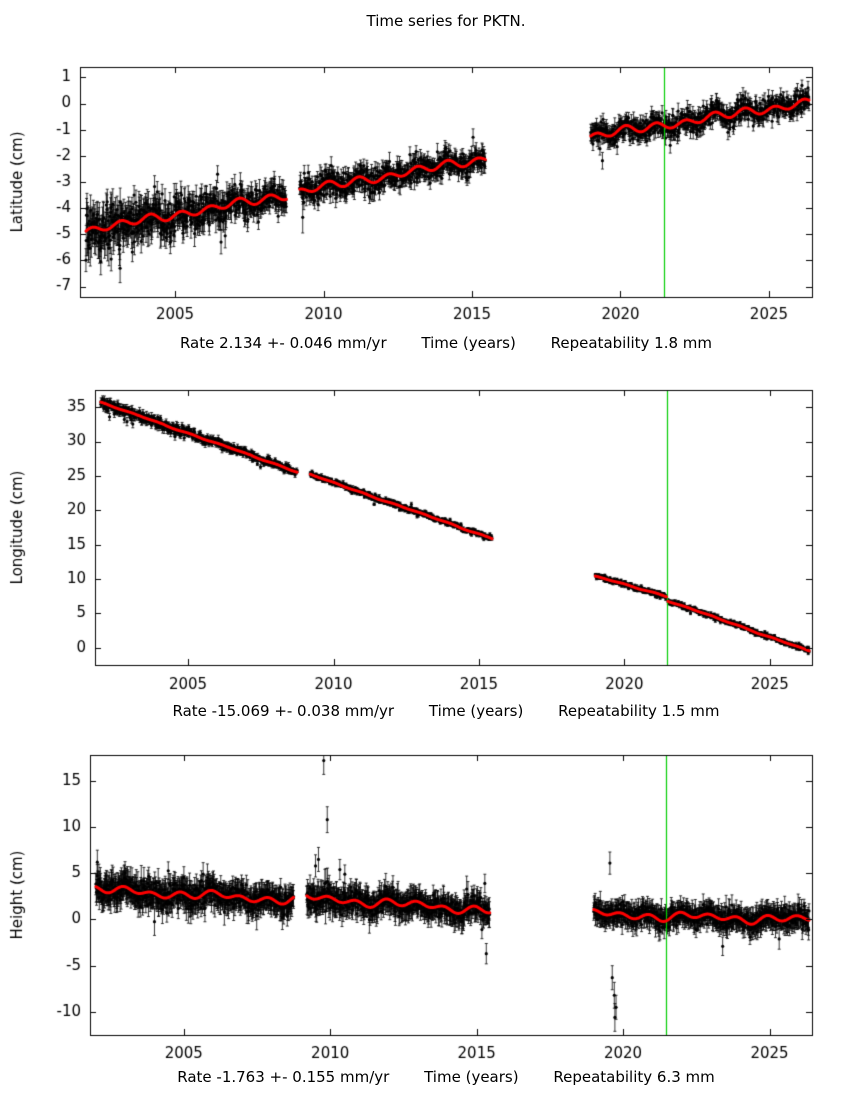 This screenshot has width=850, height=1100. I want to click on height-rate-label: Rate -1.763 +- 0.155 mm/yr, so click(283, 1077).